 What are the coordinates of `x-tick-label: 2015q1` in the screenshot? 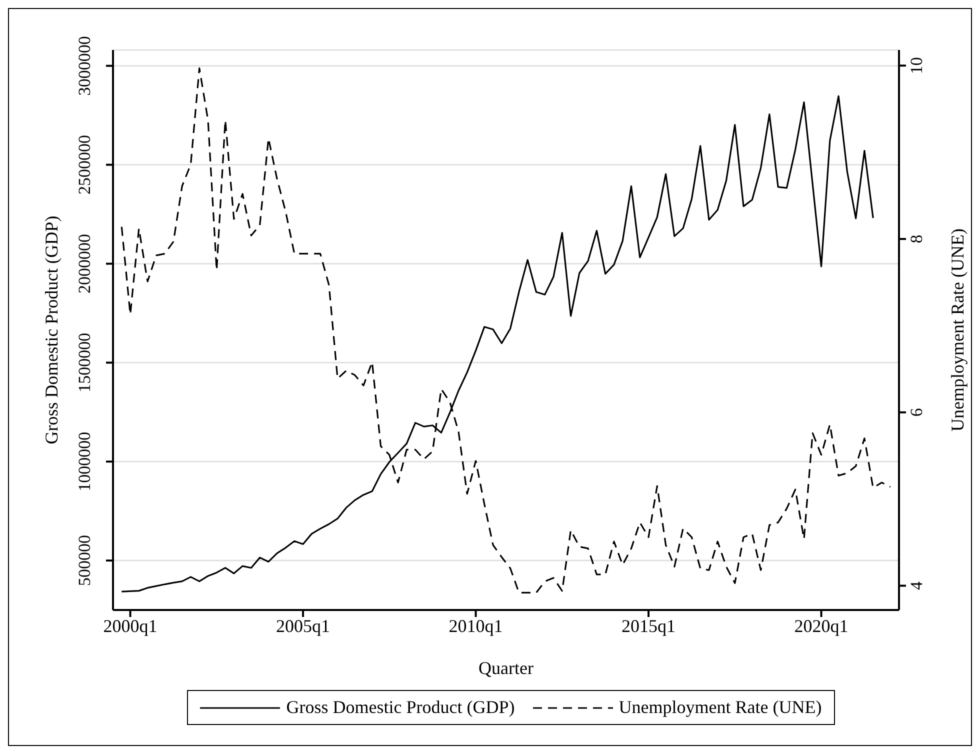 It's located at (649, 626).